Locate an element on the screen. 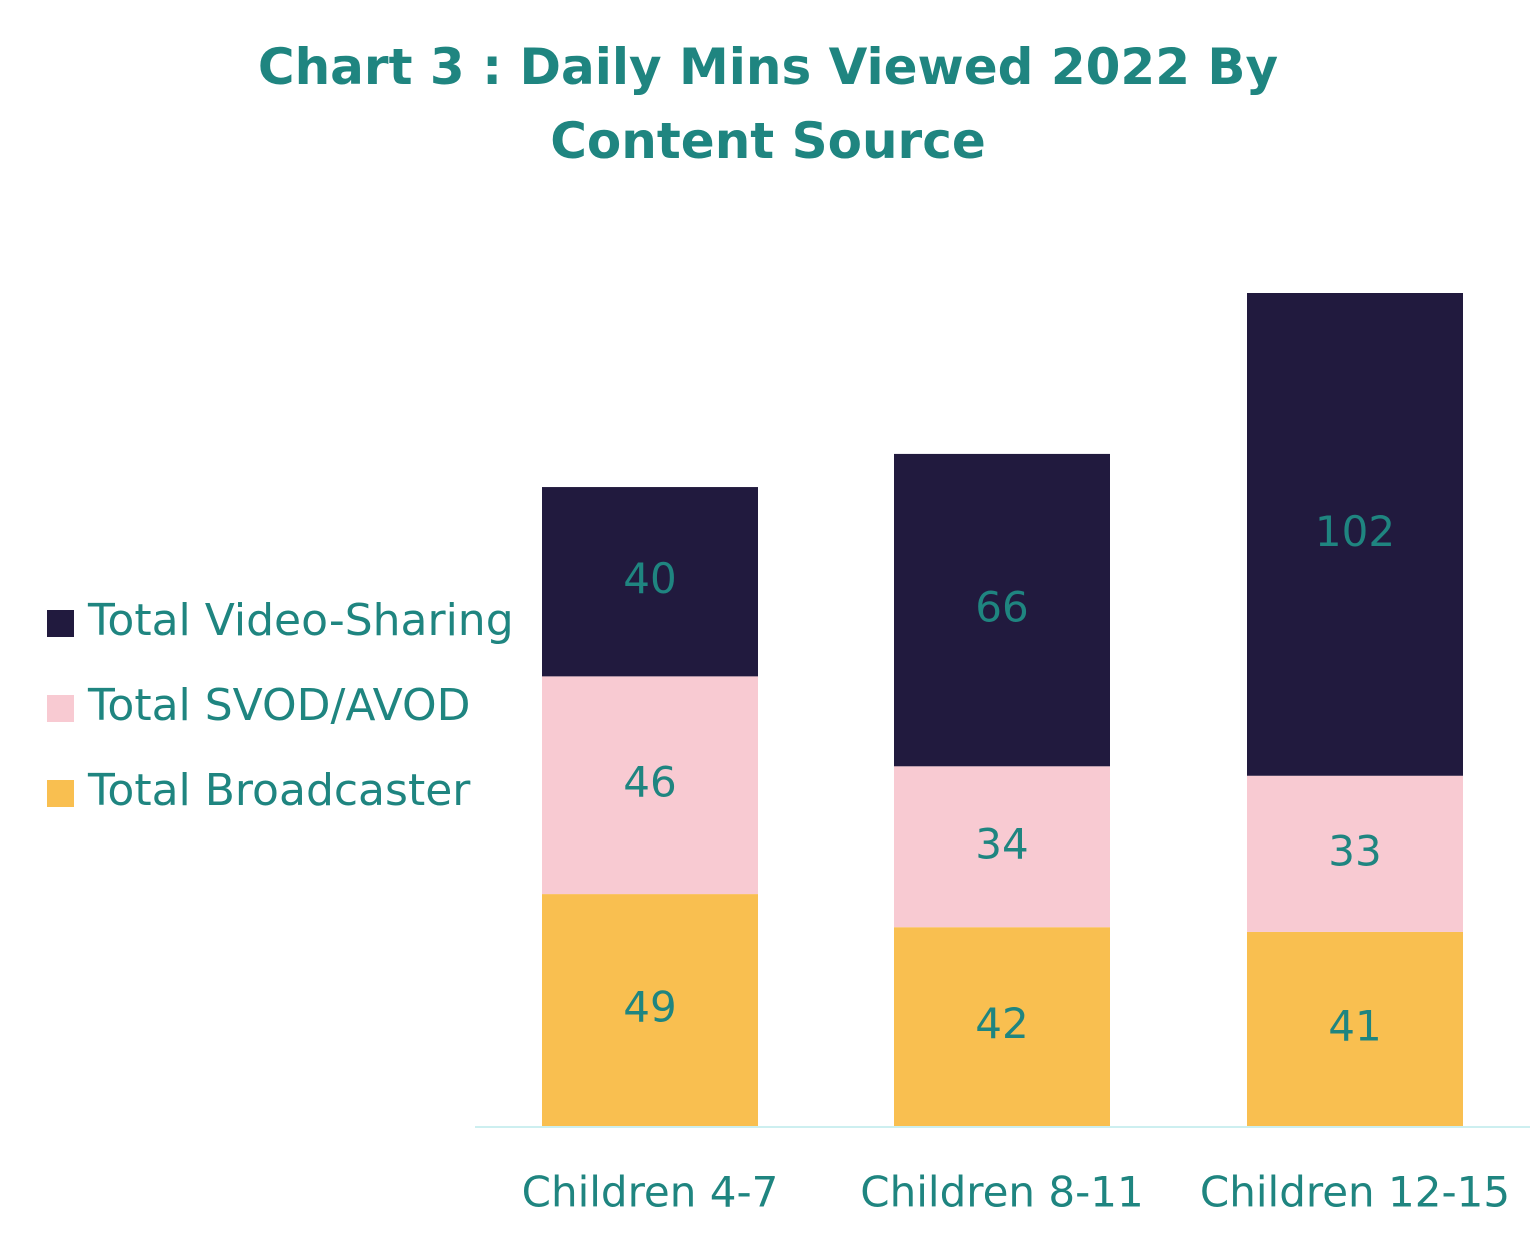 Image resolution: width=1536 pixels, height=1233 pixels. value-label: 41 is located at coordinates (1354, 1025).